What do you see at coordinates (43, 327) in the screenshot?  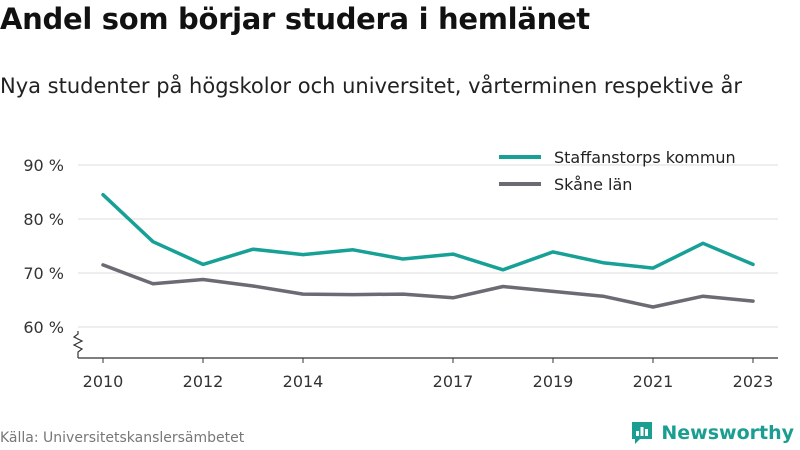 I see `y-tick-label: 60 %` at bounding box center [43, 327].